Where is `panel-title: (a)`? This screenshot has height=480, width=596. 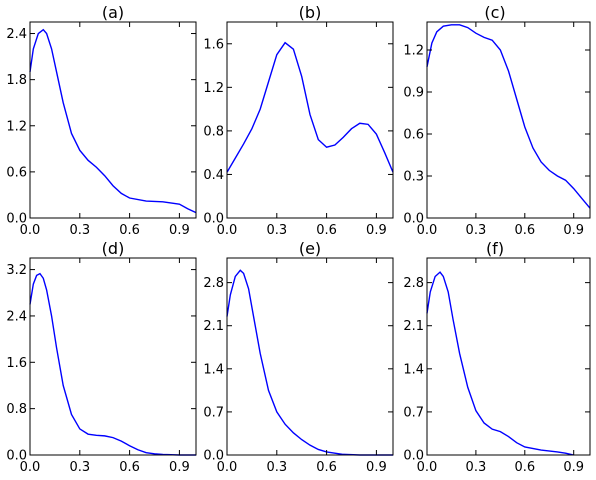
panel-title: (a) is located at coordinates (113, 12).